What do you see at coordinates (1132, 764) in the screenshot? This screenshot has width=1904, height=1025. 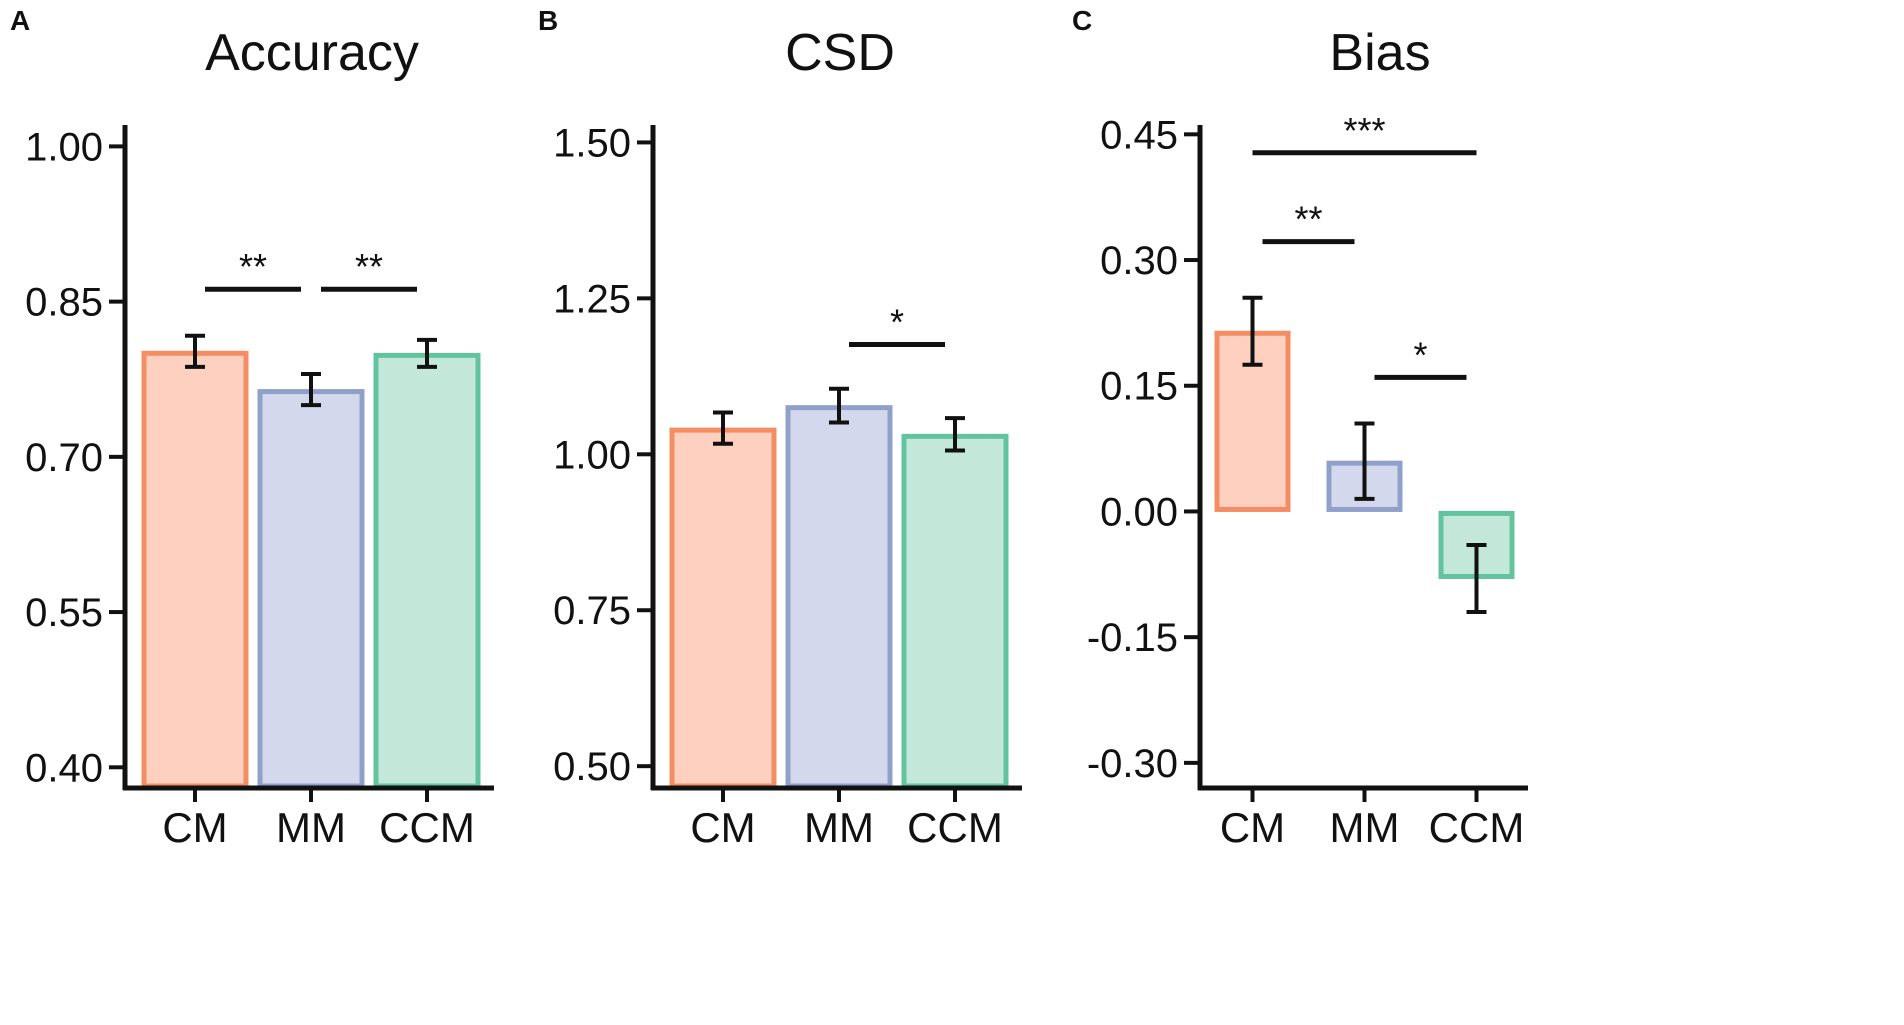 I see `y-tick-label: -0.30` at bounding box center [1132, 764].